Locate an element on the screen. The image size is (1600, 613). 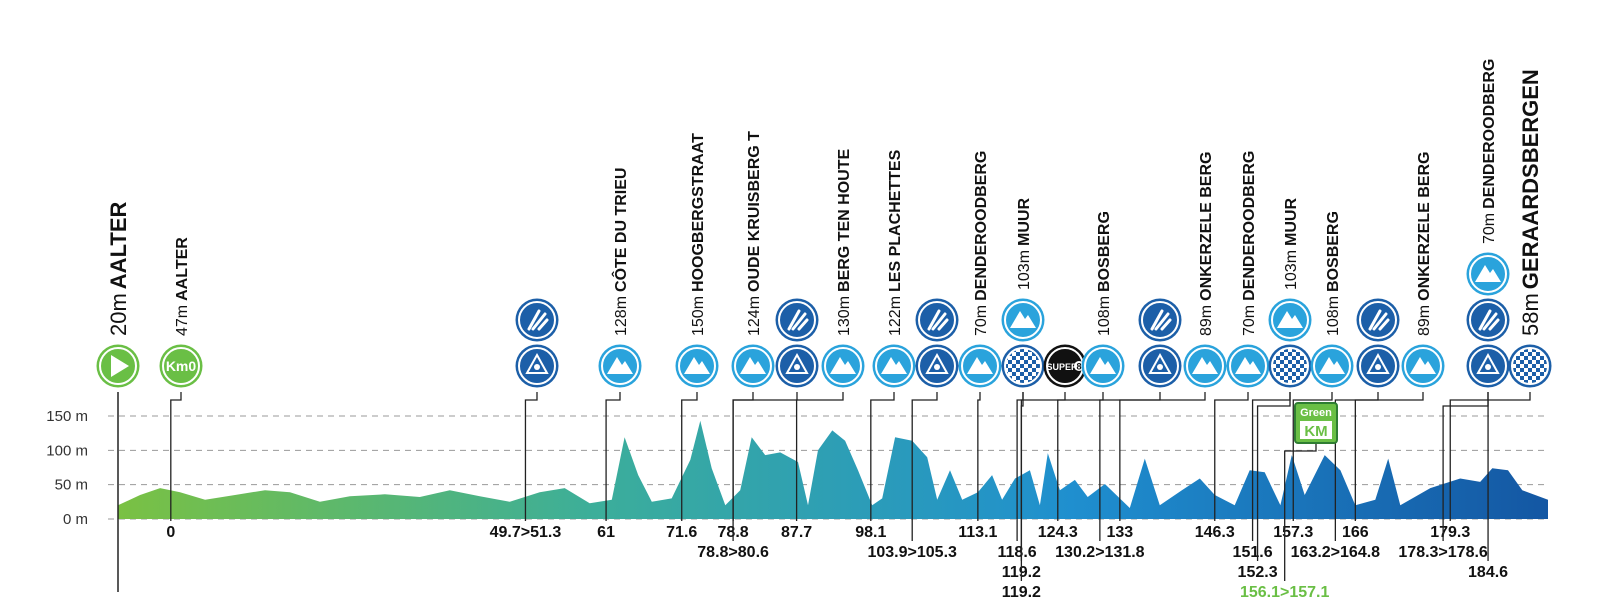
icon-greenkm: Green KM is located at coordinates (1316, 423).